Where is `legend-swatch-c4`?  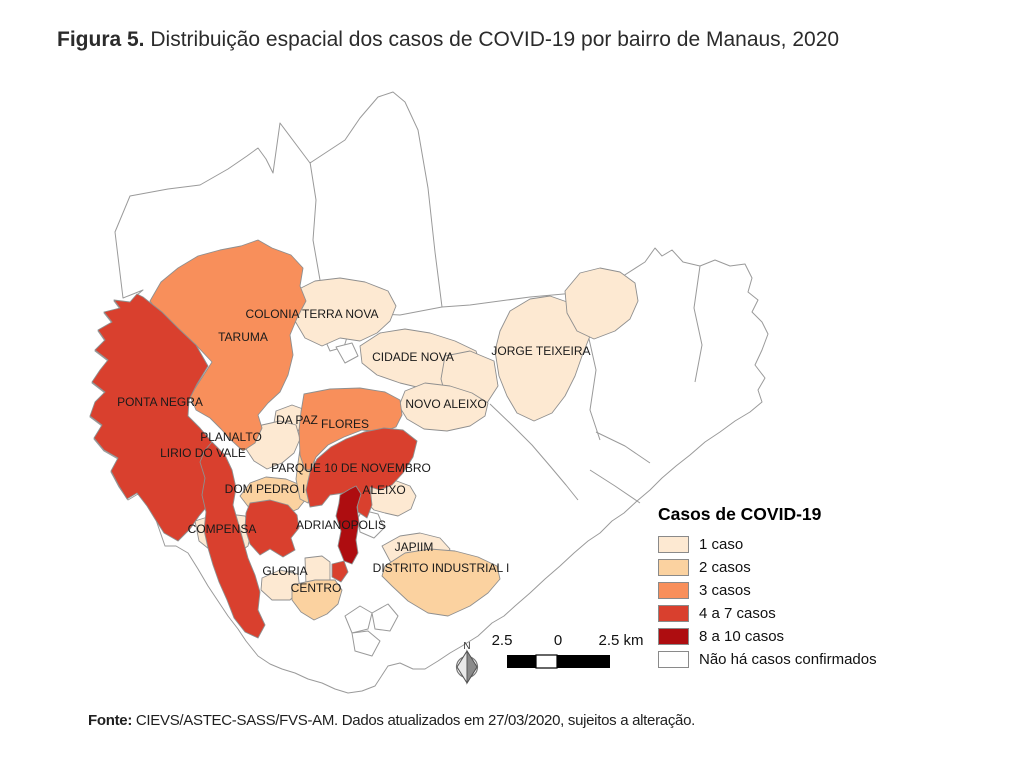
legend-swatch-c4 is located at coordinates (673, 613).